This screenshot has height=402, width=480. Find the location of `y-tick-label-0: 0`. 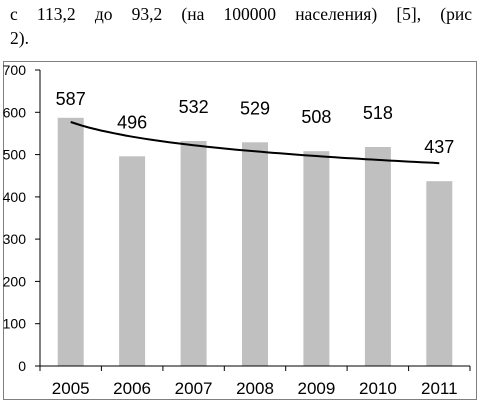

y-tick-label-0: 0 is located at coordinates (22, 366).